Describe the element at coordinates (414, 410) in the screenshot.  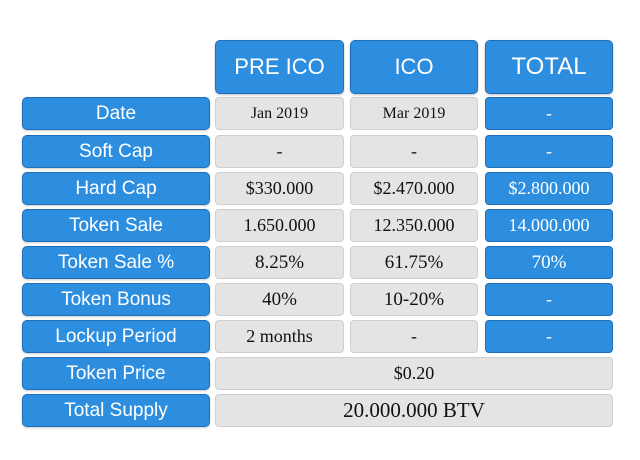
I see `total-supply-value: 20.000.000 BTV` at that location.